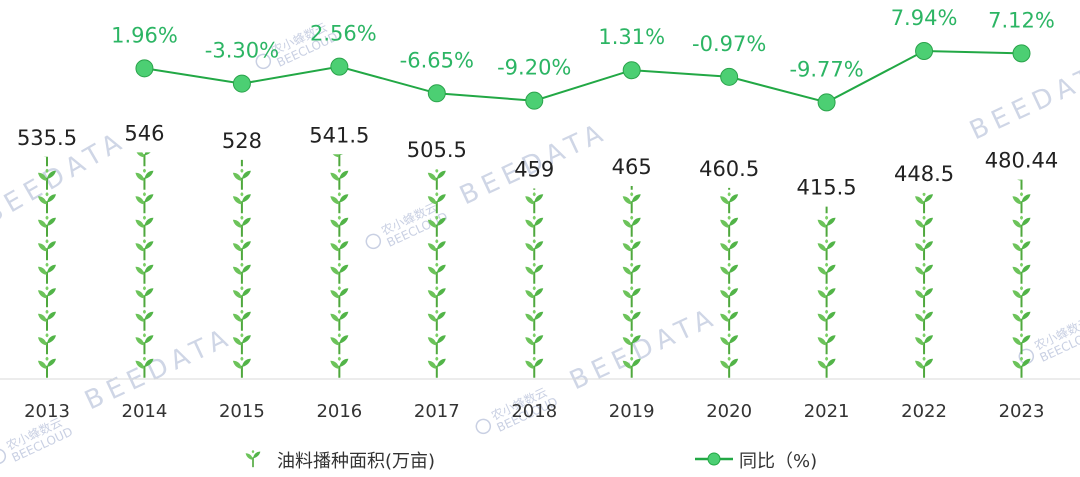  What do you see at coordinates (145, 411) in the screenshot?
I see `x-tick-label: 2014` at bounding box center [145, 411].